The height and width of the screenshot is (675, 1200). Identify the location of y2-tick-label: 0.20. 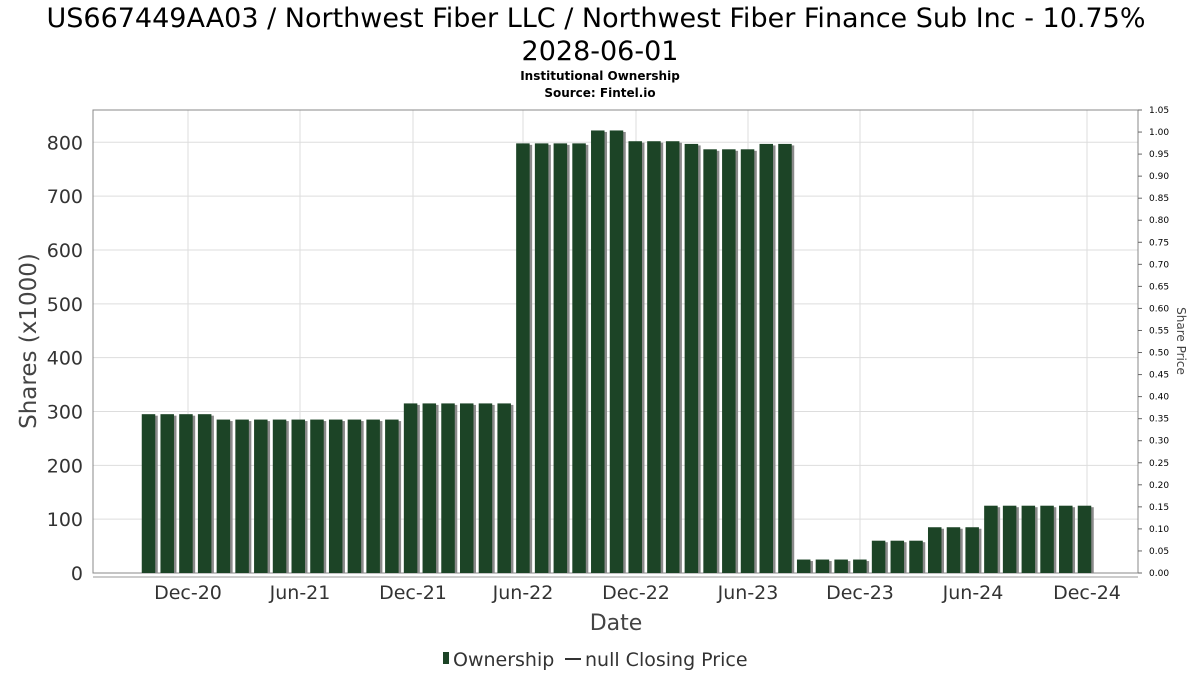
(1159, 486).